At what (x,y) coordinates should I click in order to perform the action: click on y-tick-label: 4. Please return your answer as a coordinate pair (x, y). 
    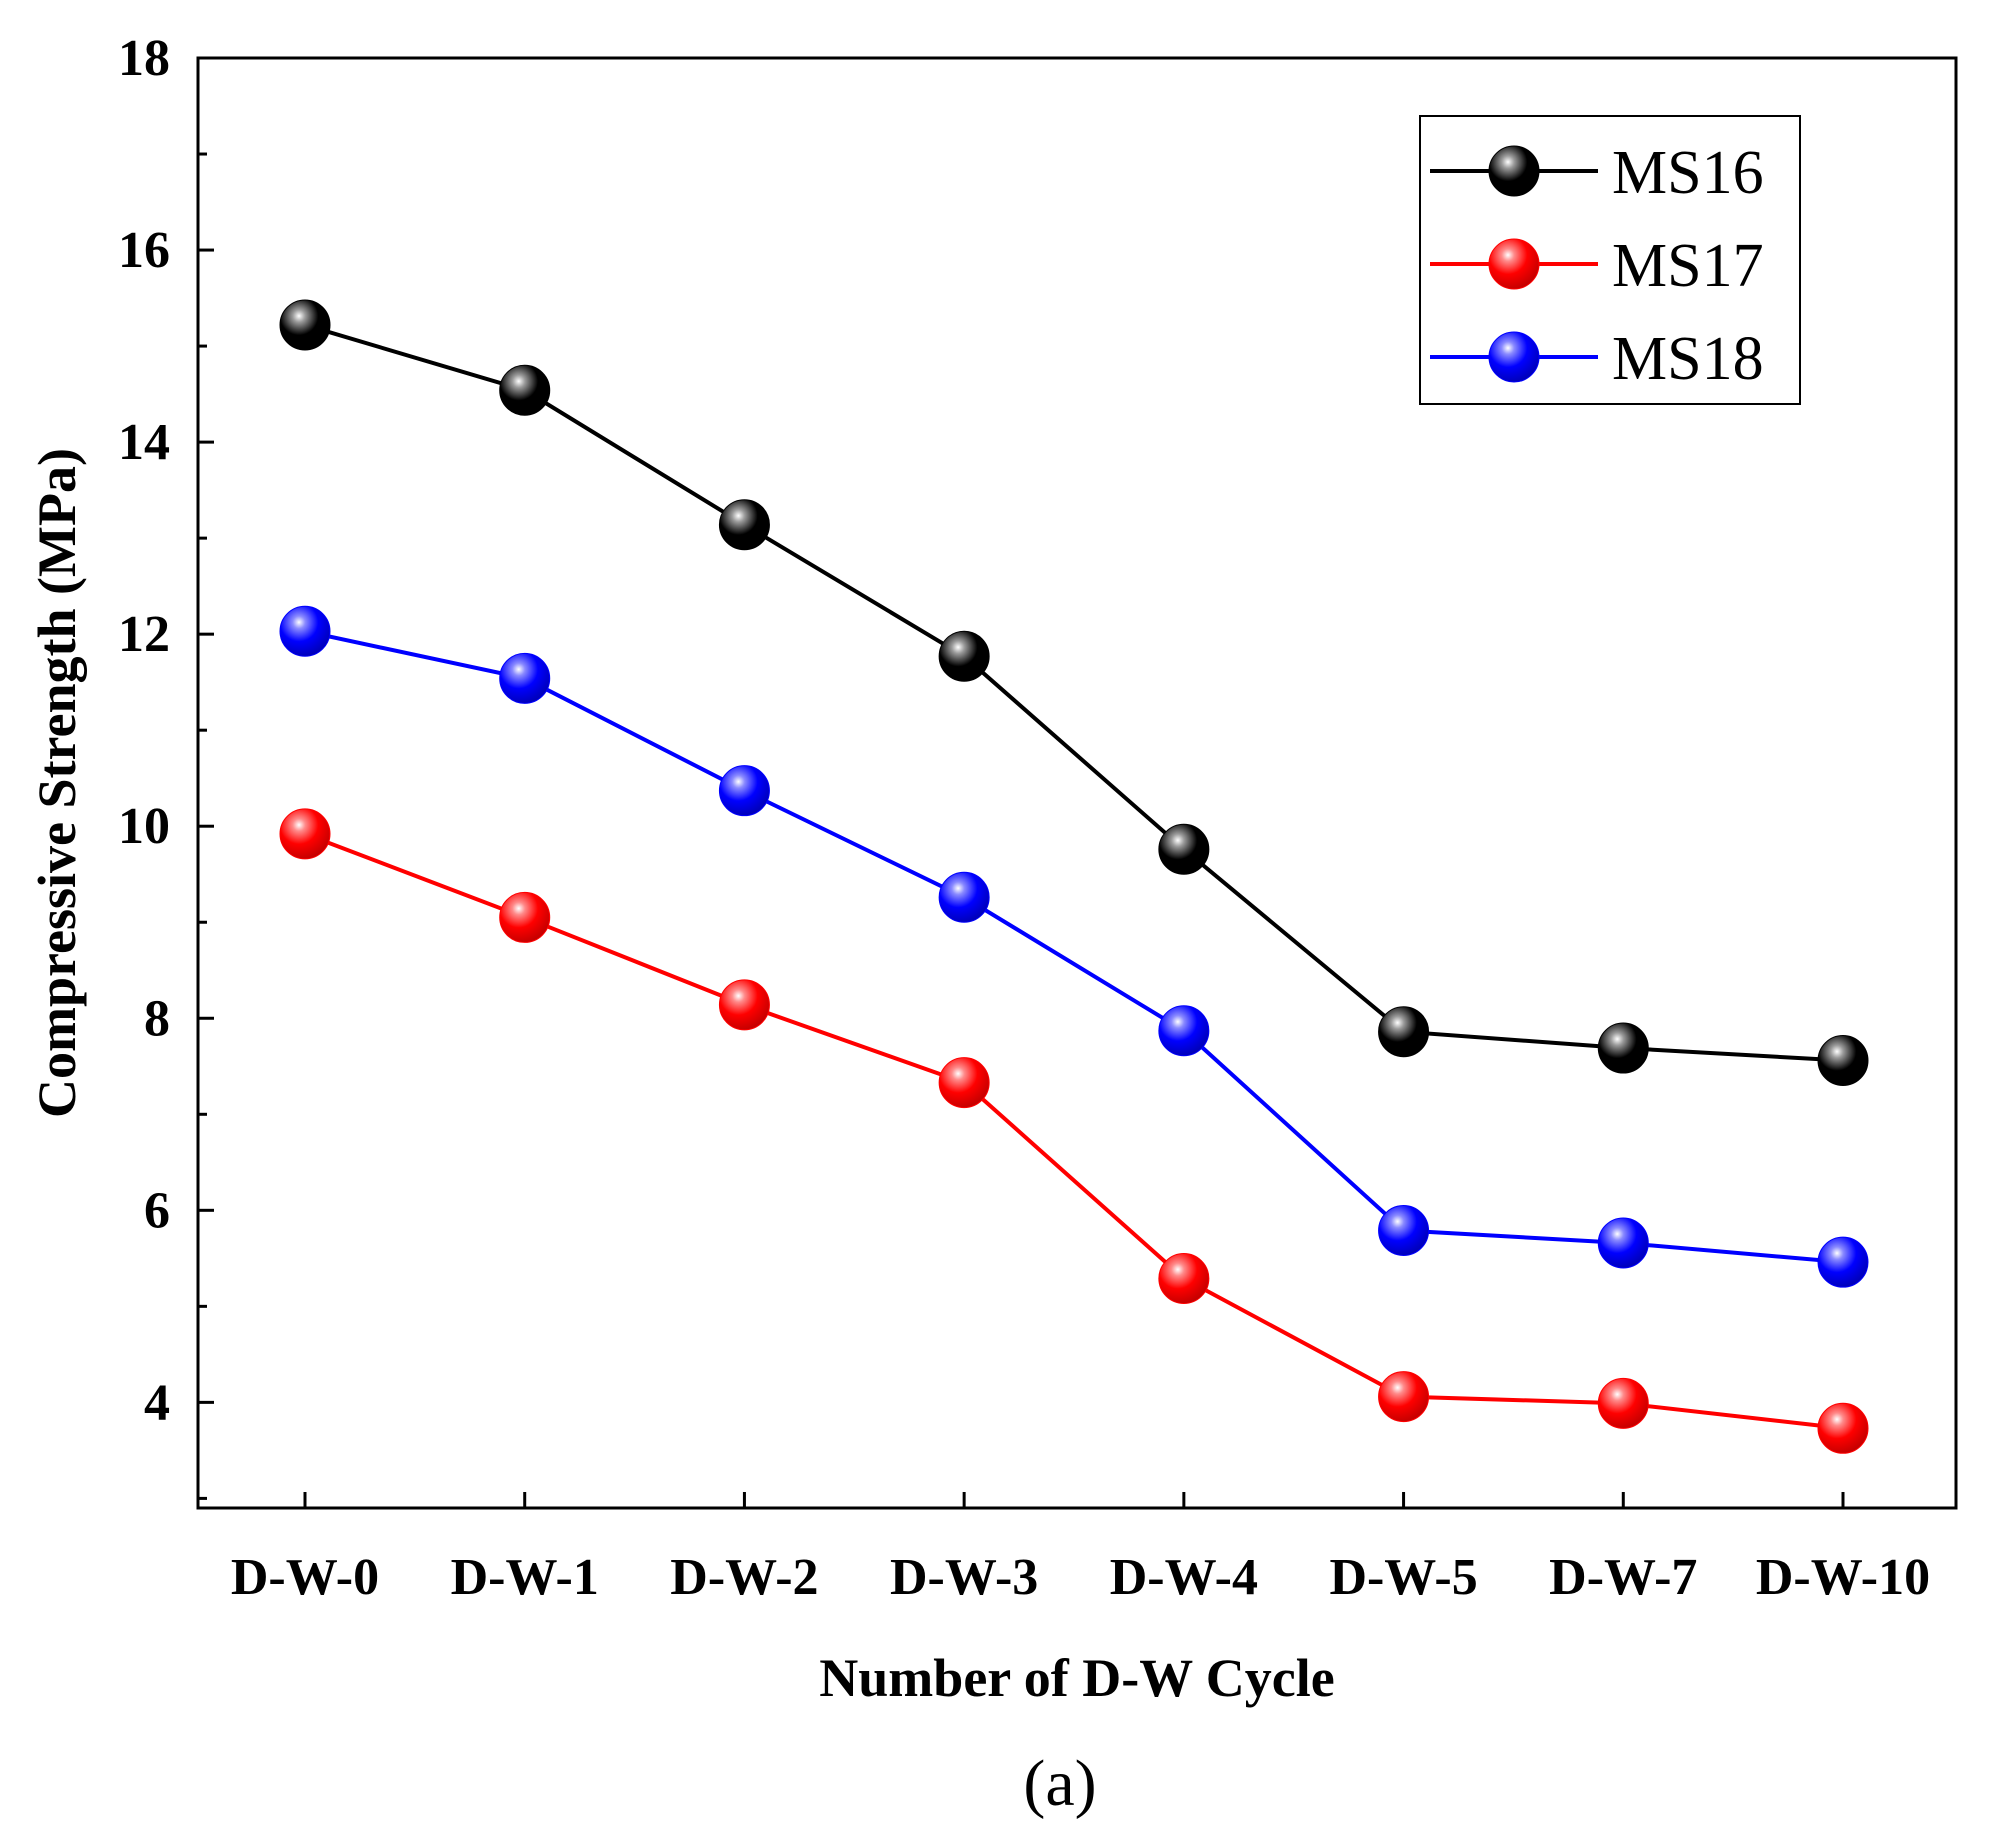
    Looking at the image, I should click on (157, 1402).